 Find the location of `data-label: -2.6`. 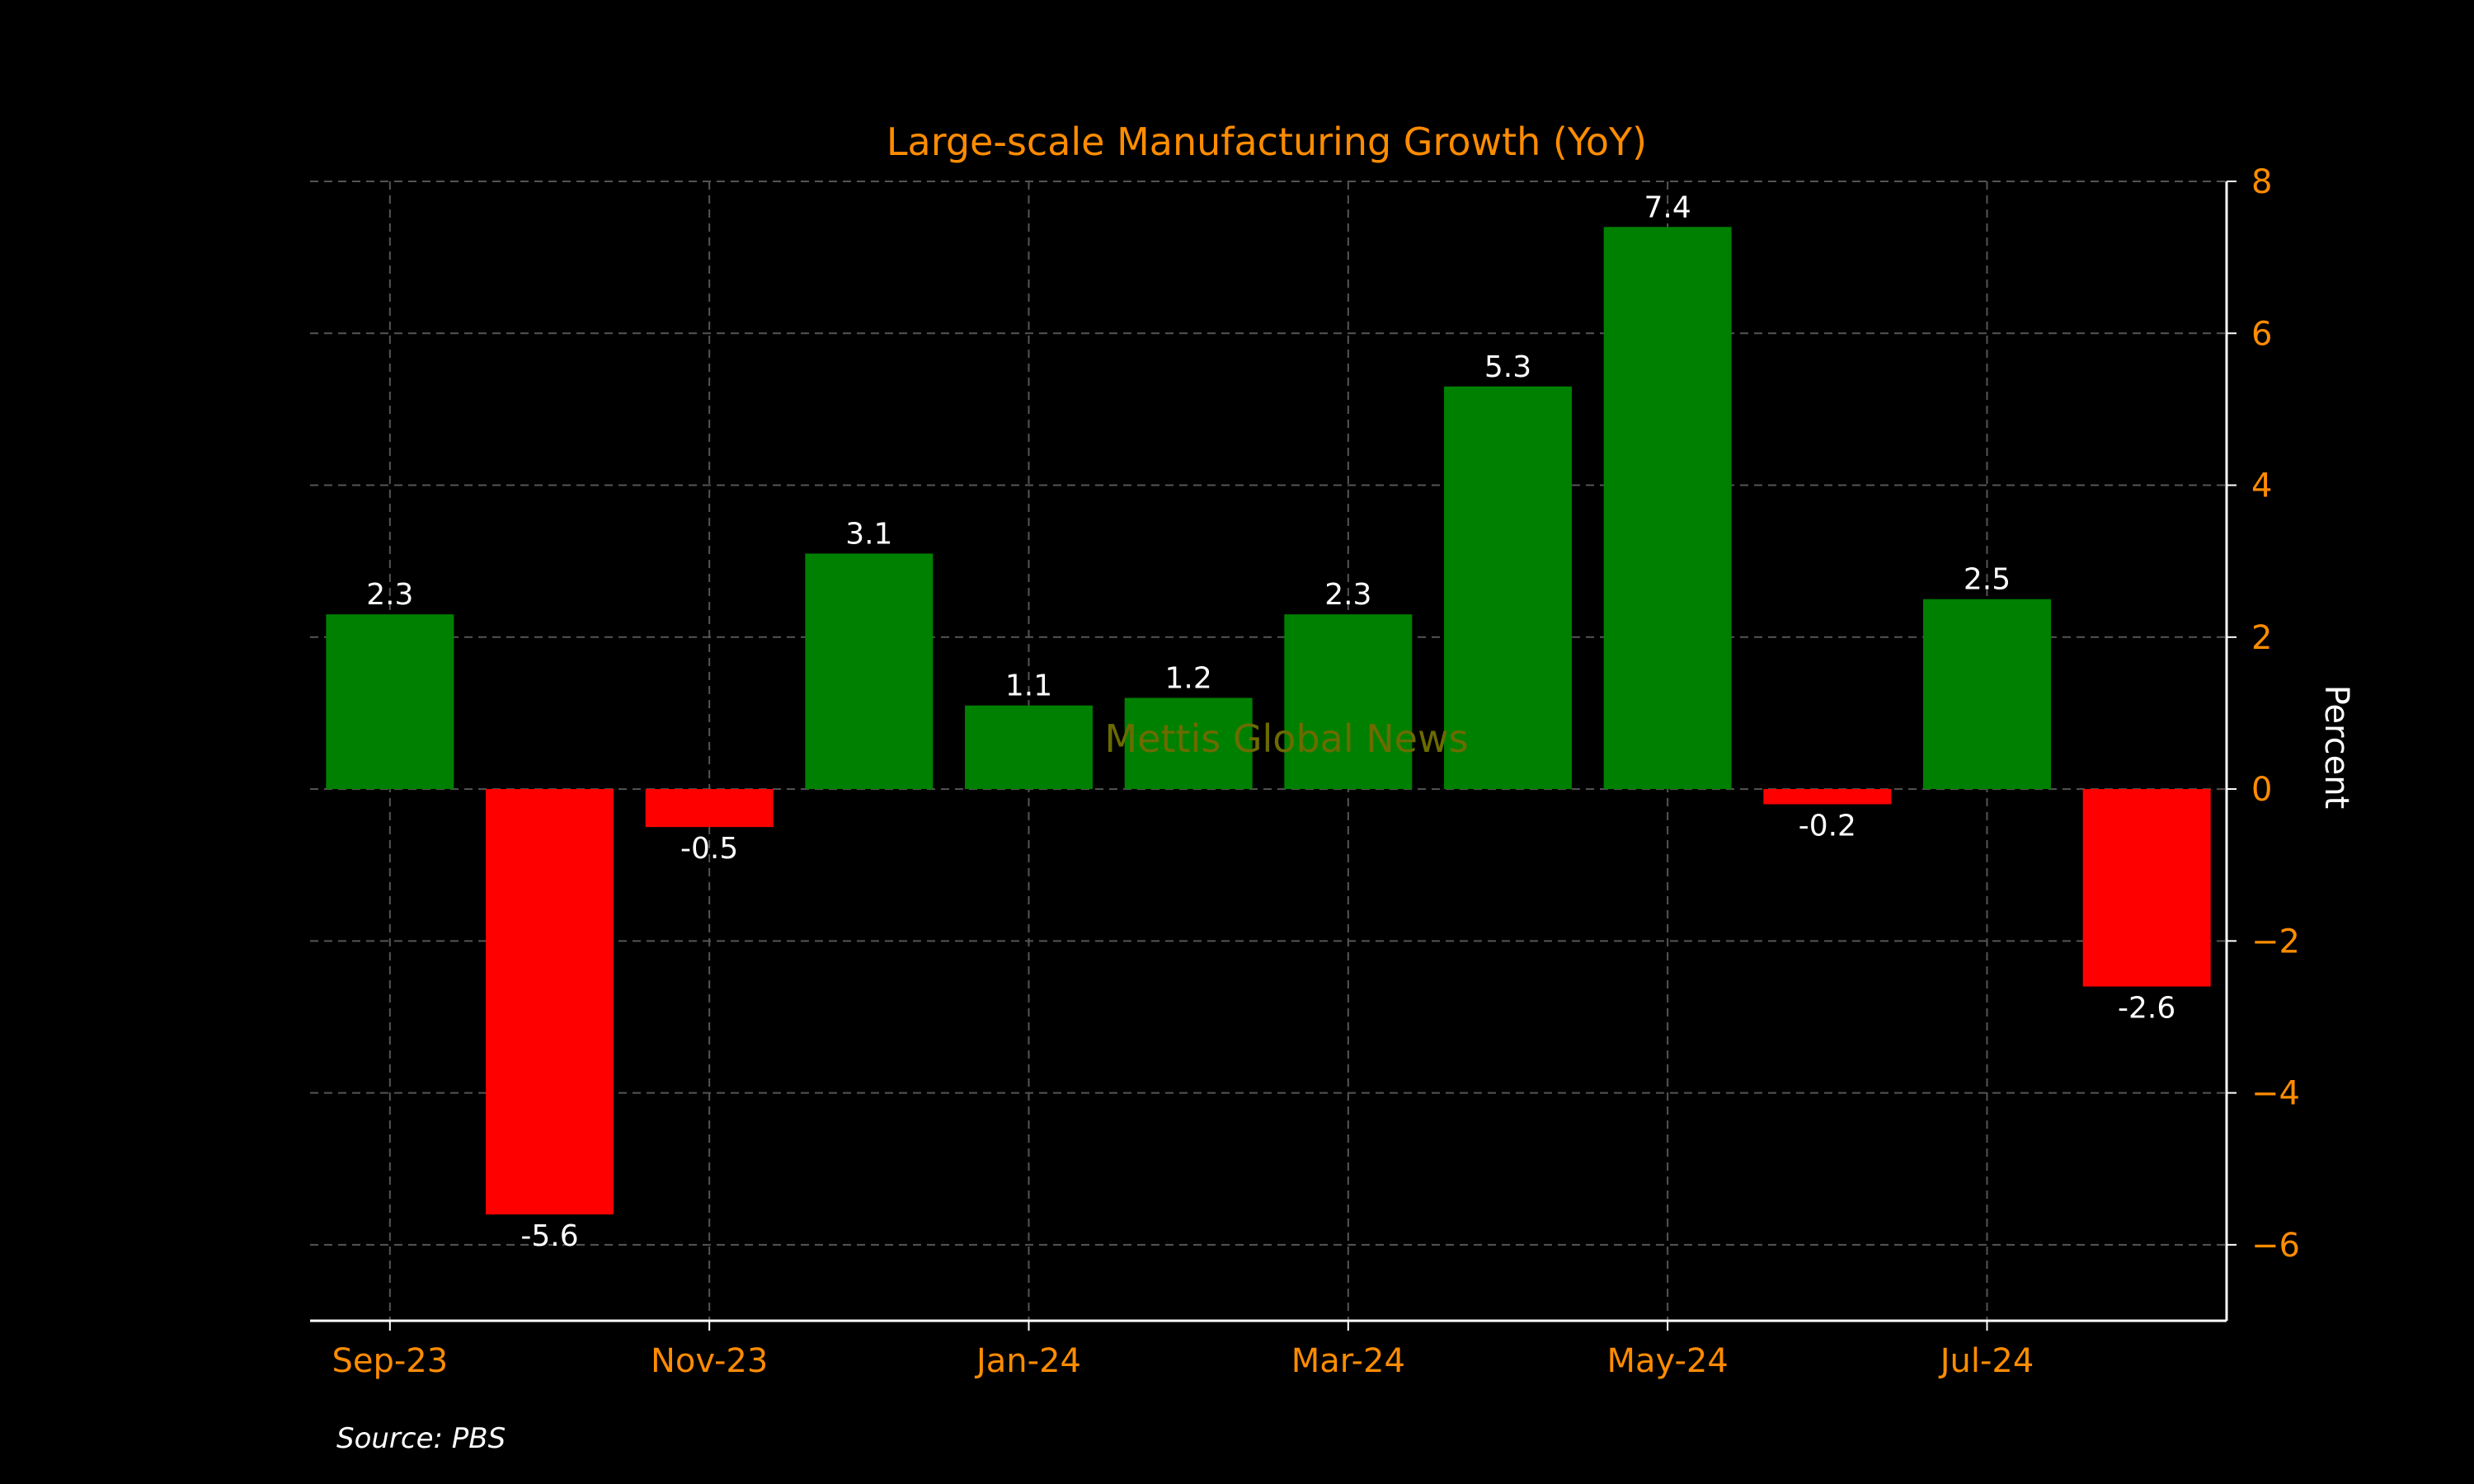

data-label: -2.6 is located at coordinates (2146, 1009).